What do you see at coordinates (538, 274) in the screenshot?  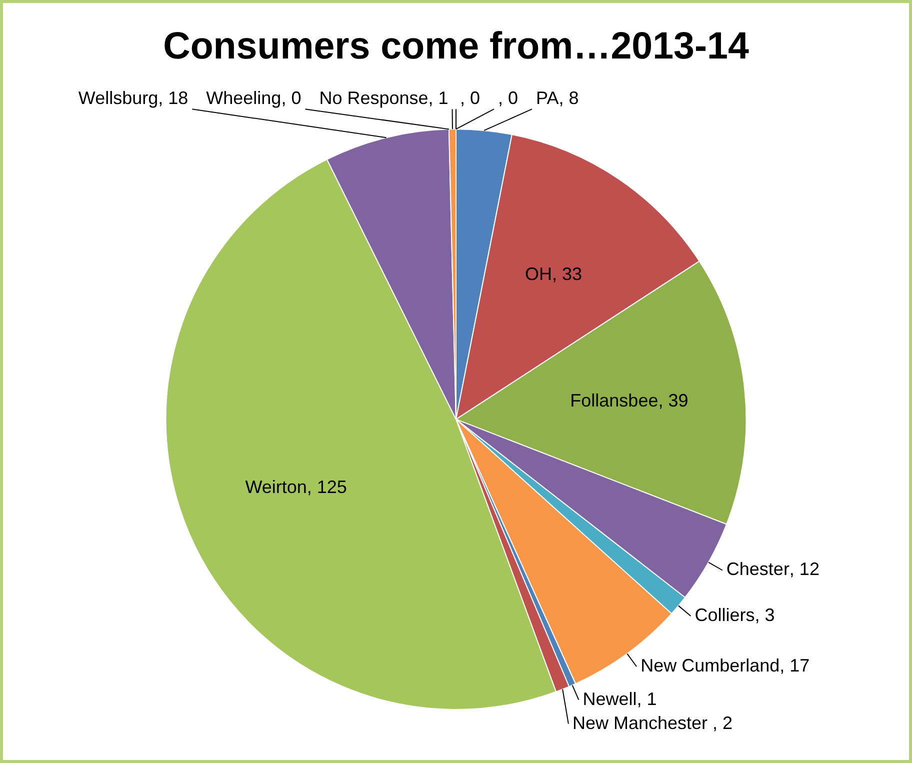 I see `slice-label: OH` at bounding box center [538, 274].